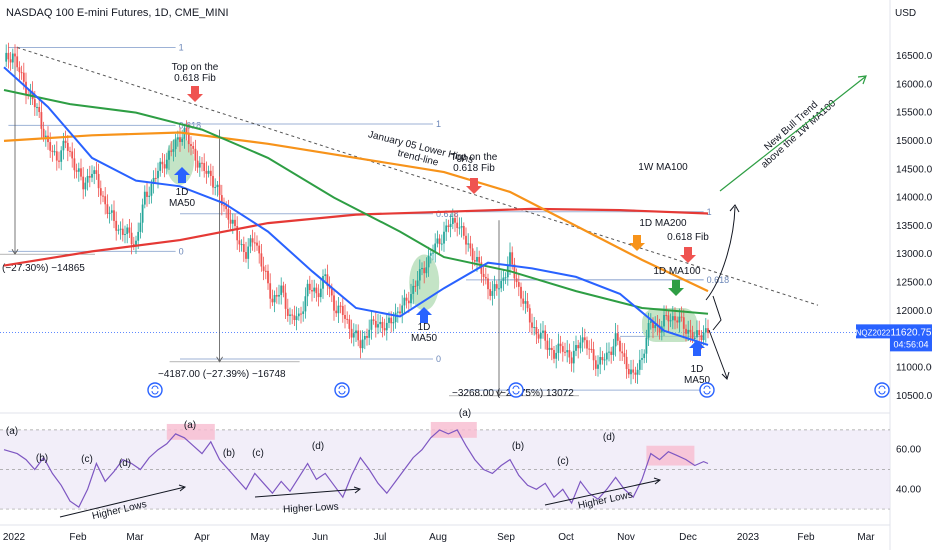  Describe the element at coordinates (914, 169) in the screenshot. I see `price-tick-label: 14500.00` at that location.